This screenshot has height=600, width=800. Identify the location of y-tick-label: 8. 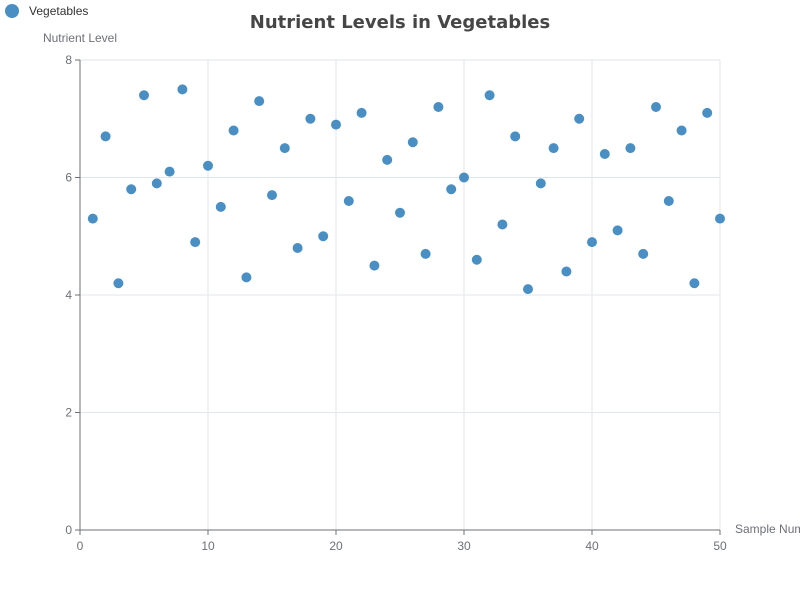
(68, 60).